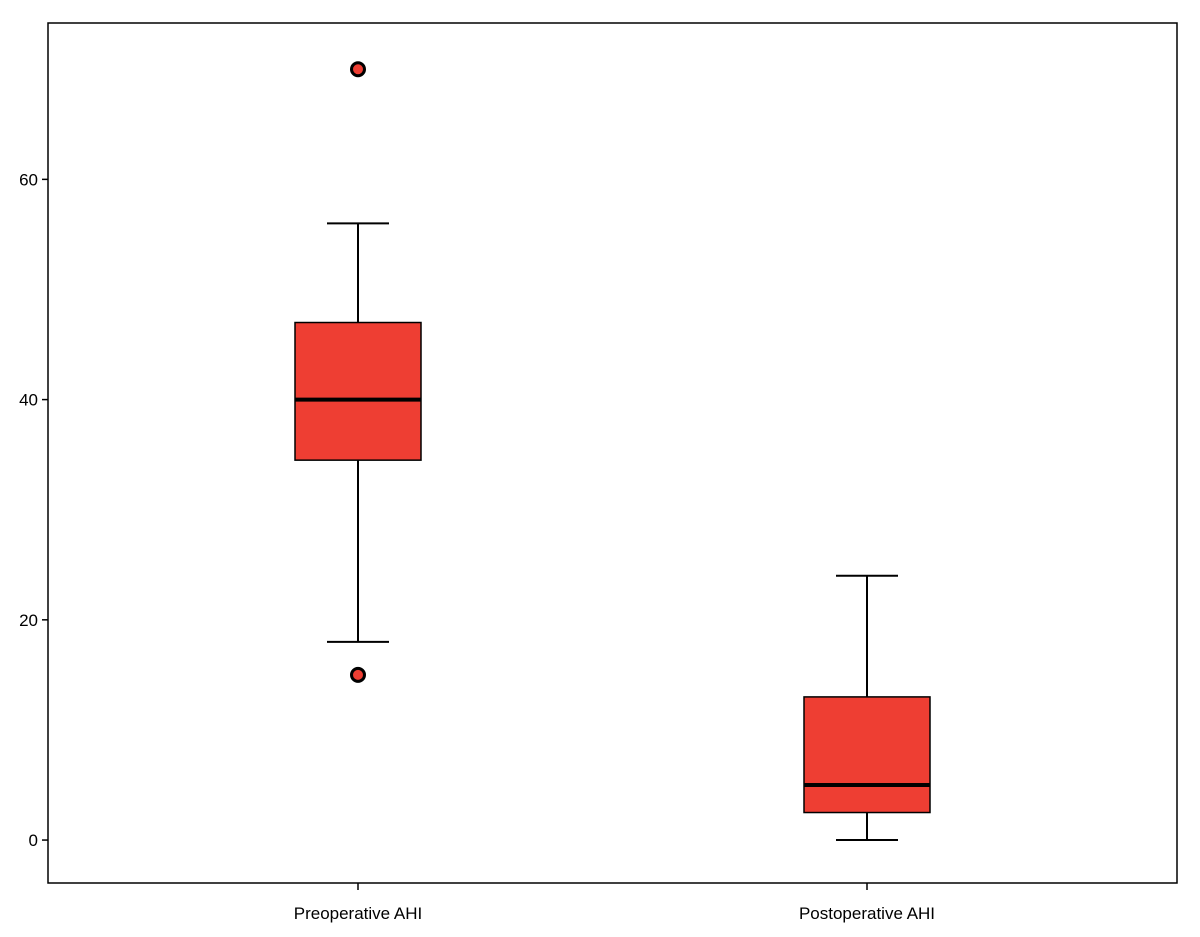  I want to click on x-axis: Preoperative AHI Postoperative AHI, so click(614, 903).